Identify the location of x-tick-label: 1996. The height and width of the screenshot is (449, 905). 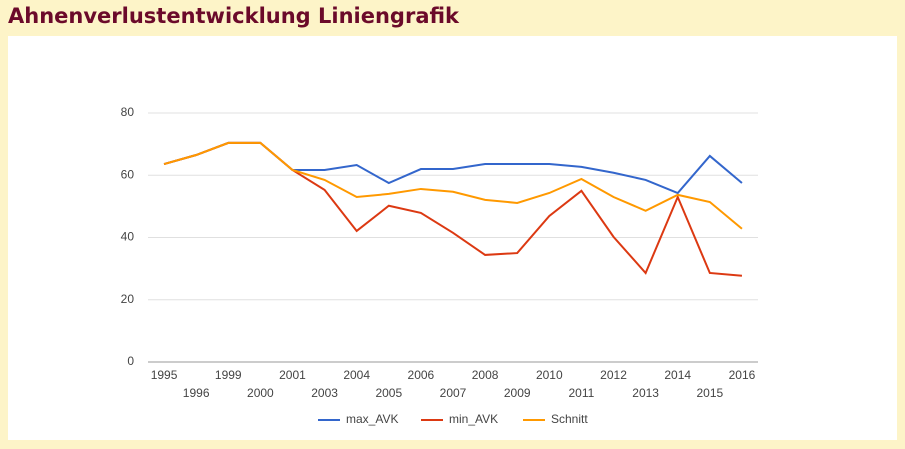
(196, 393).